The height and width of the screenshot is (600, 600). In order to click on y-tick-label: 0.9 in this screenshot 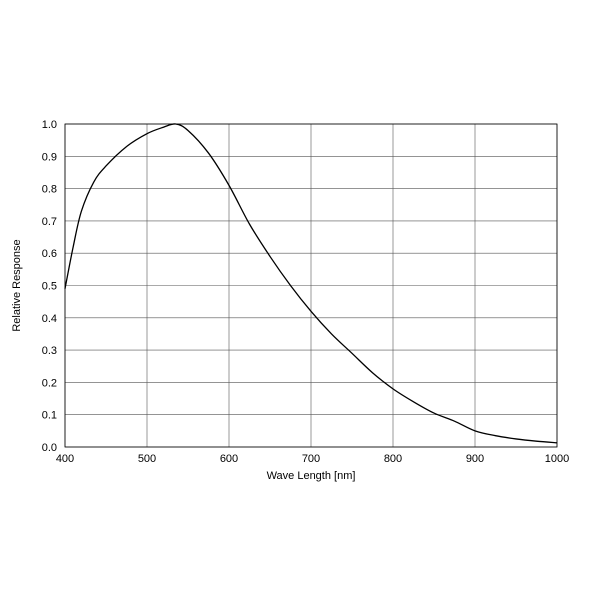, I will do `click(49, 157)`.